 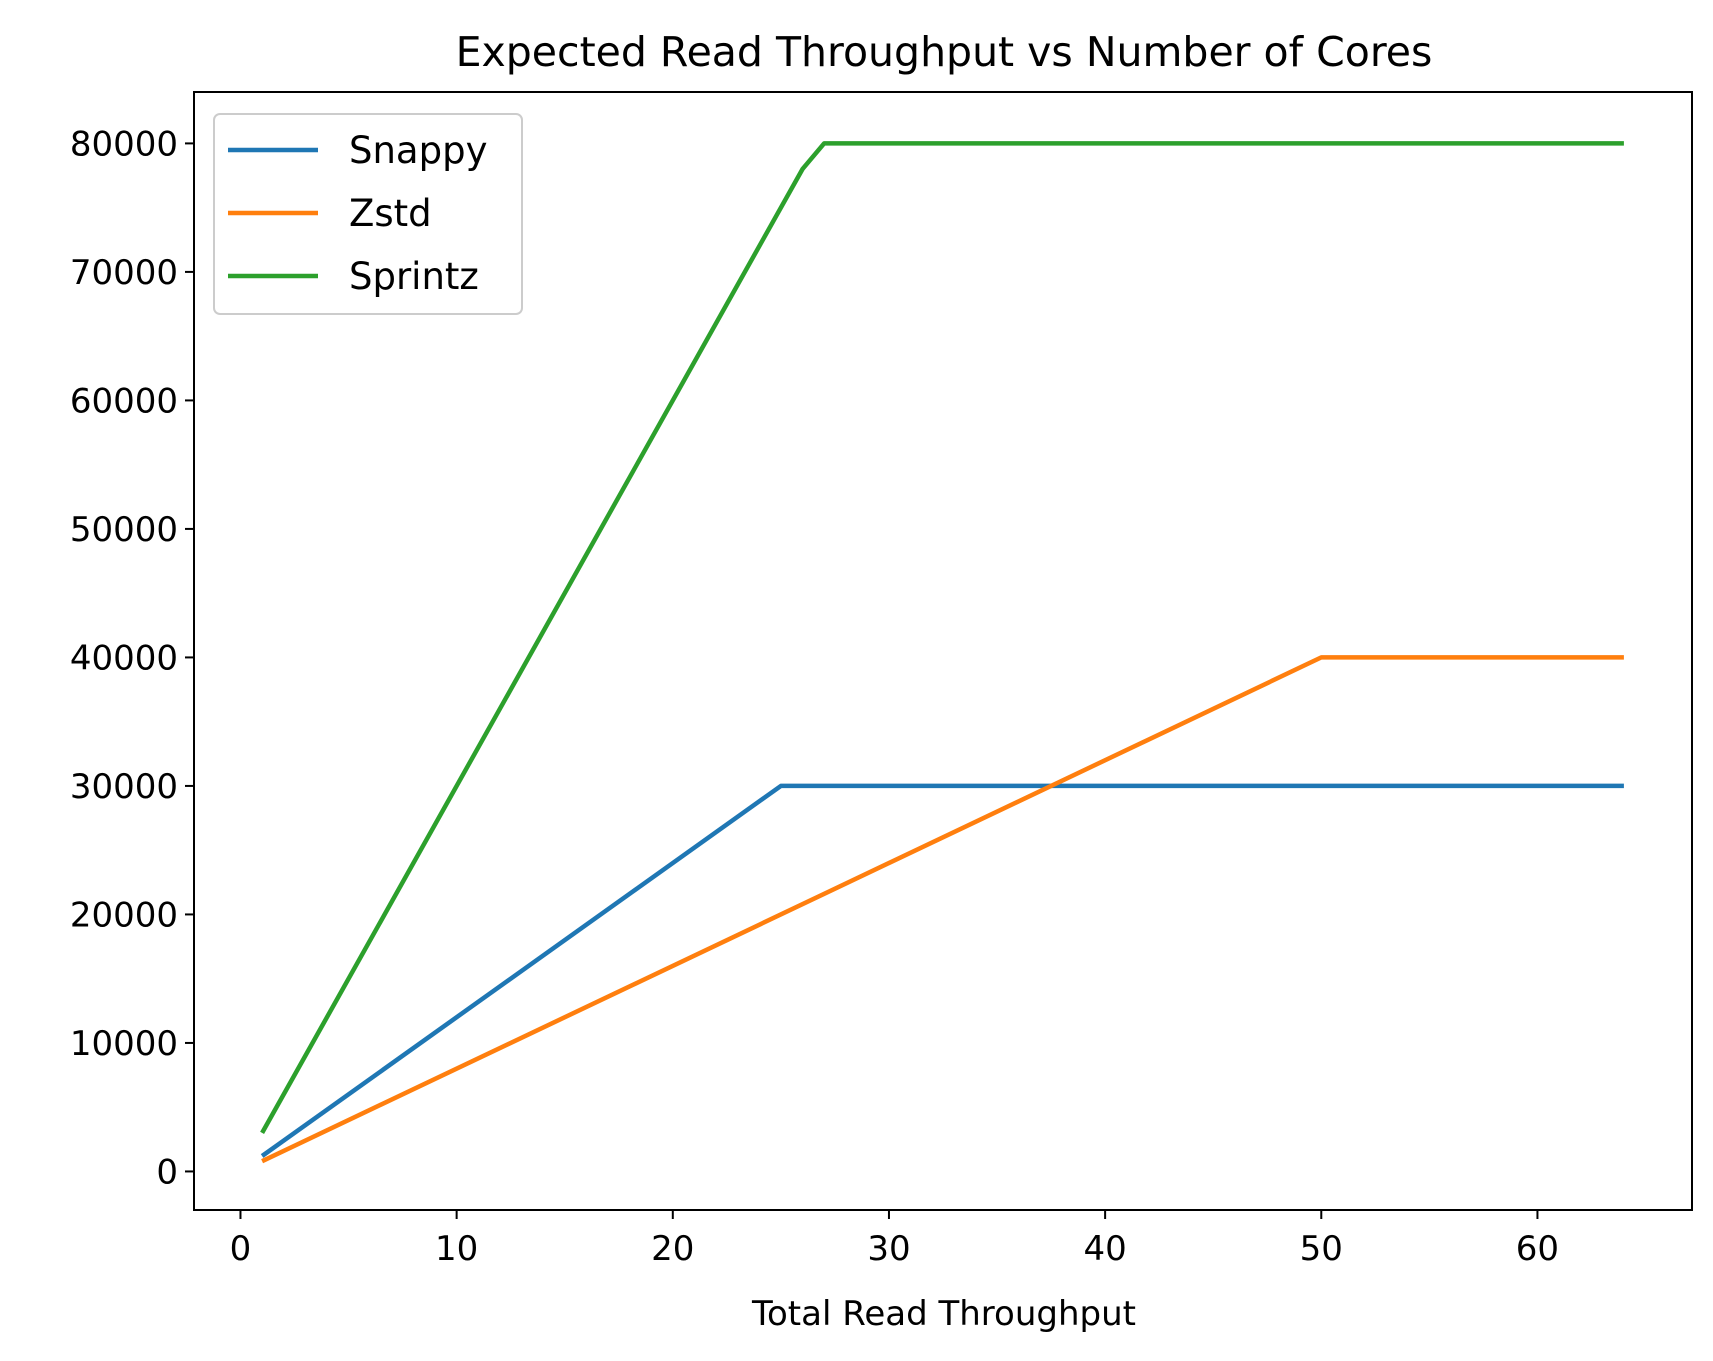 What do you see at coordinates (124, 273) in the screenshot?
I see `y-tick-label: 70000` at bounding box center [124, 273].